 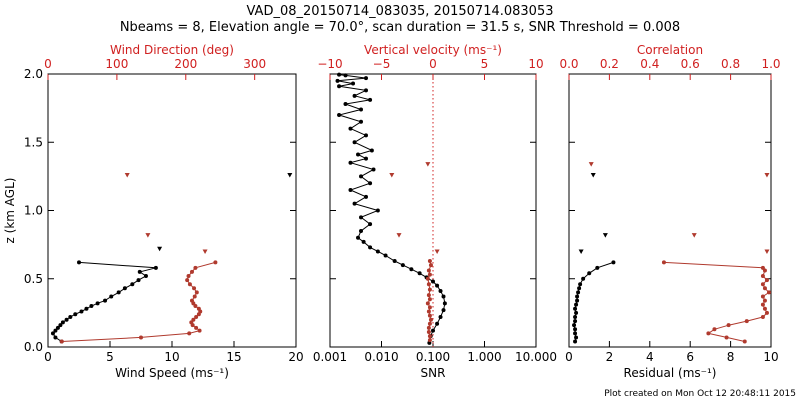 What do you see at coordinates (535, 64) in the screenshot?
I see `top-x-tick-label: 10` at bounding box center [535, 64].